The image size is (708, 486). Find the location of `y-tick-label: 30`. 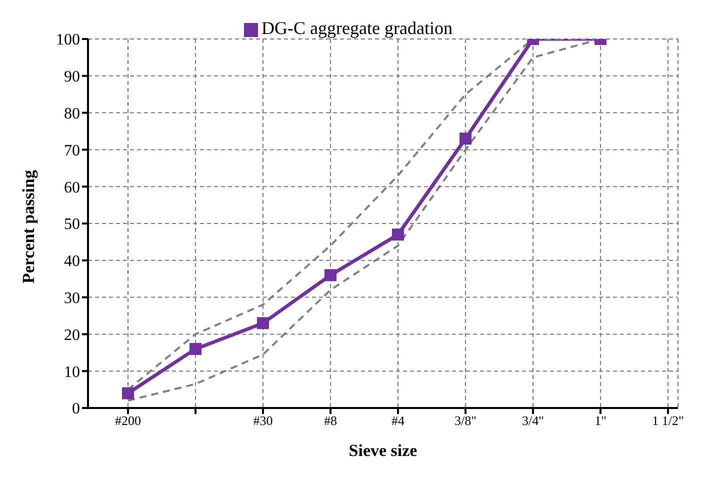

y-tick-label: 30 is located at coordinates (72, 298).